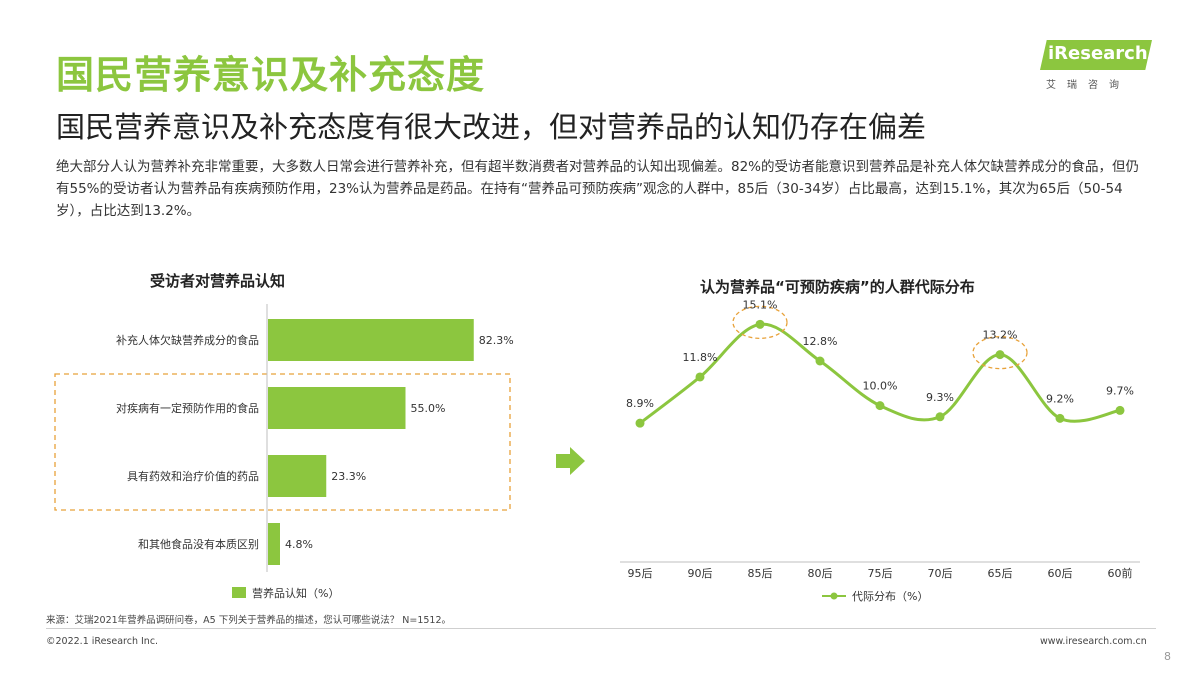  Describe the element at coordinates (760, 305) in the screenshot. I see `point-value-label: 15.1%` at that location.